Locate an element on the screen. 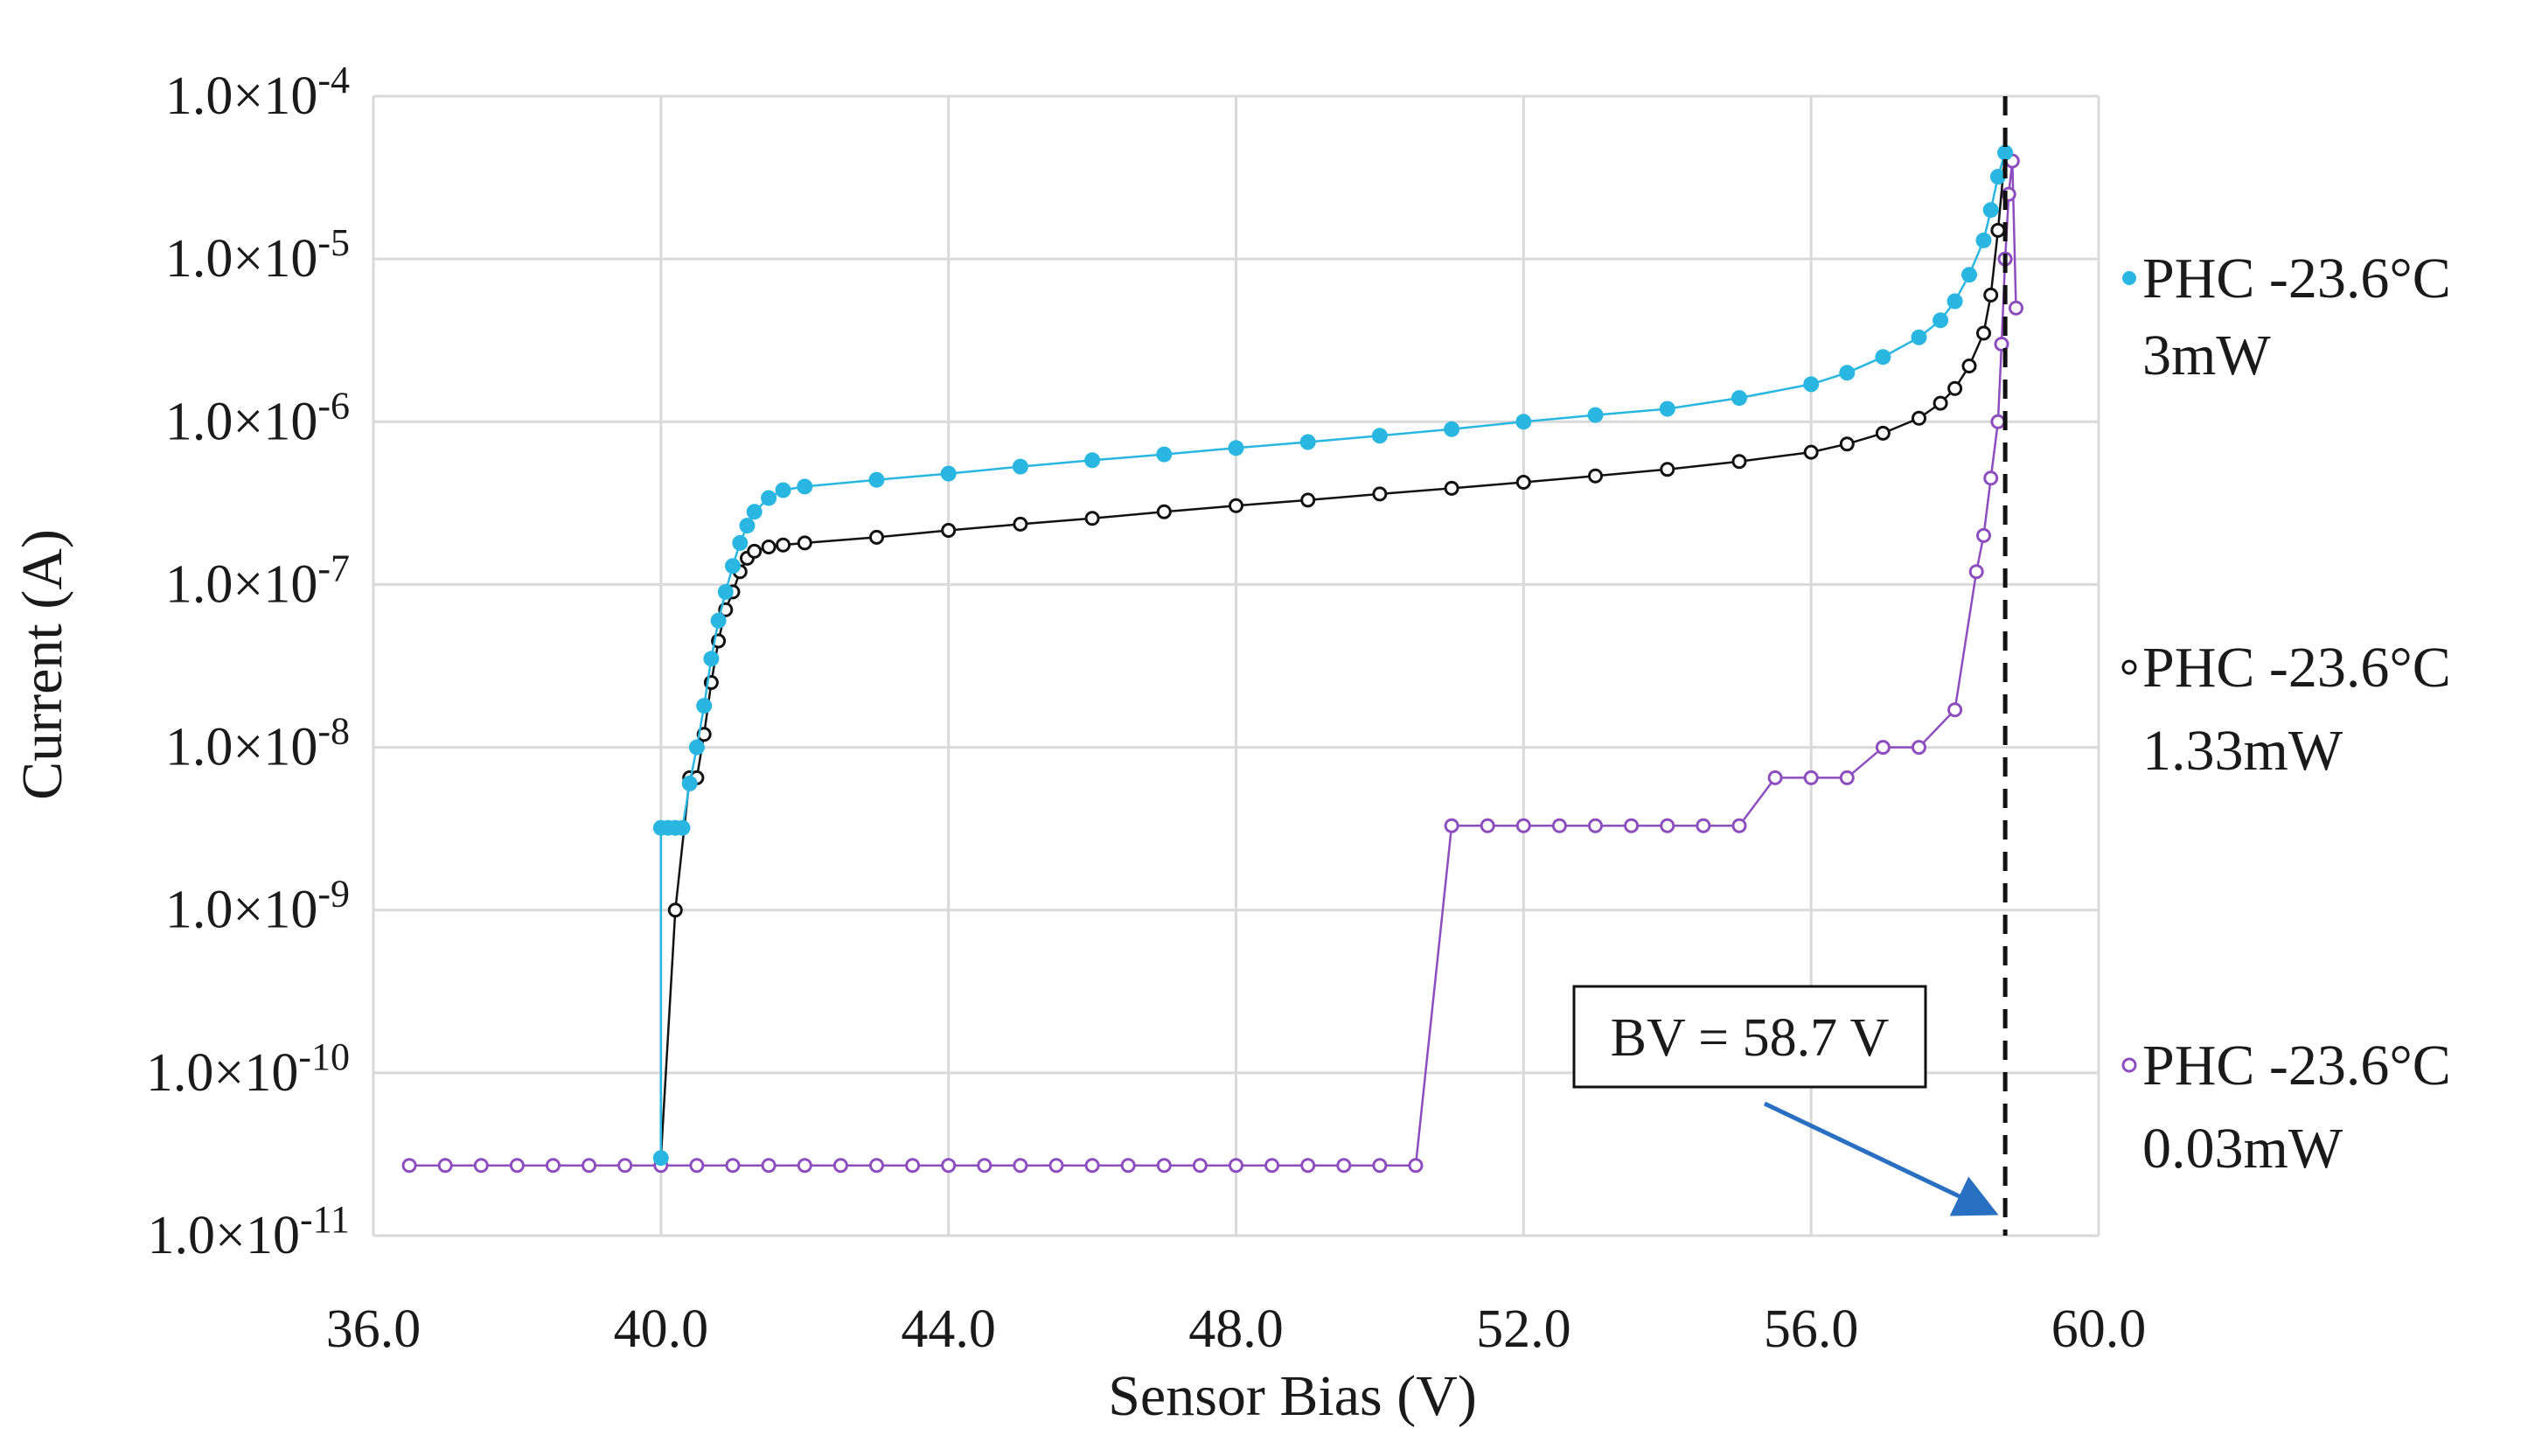  legend-marker-3mw is located at coordinates (2129, 278).